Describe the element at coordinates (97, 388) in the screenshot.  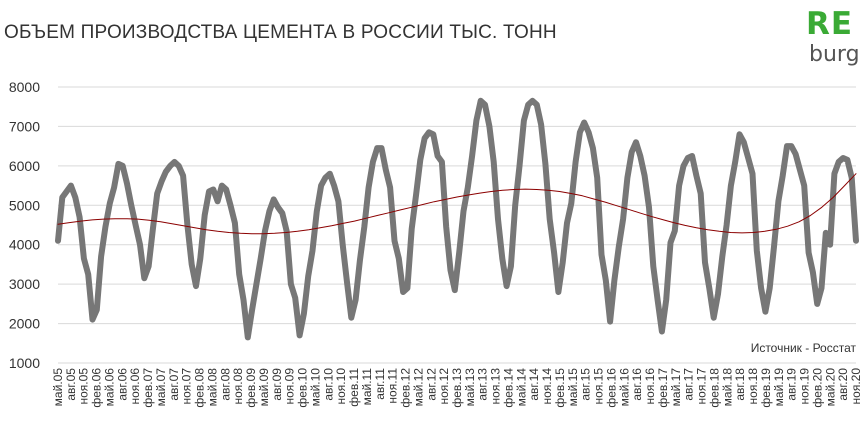
I see `x-tick-label: фев.06` at that location.